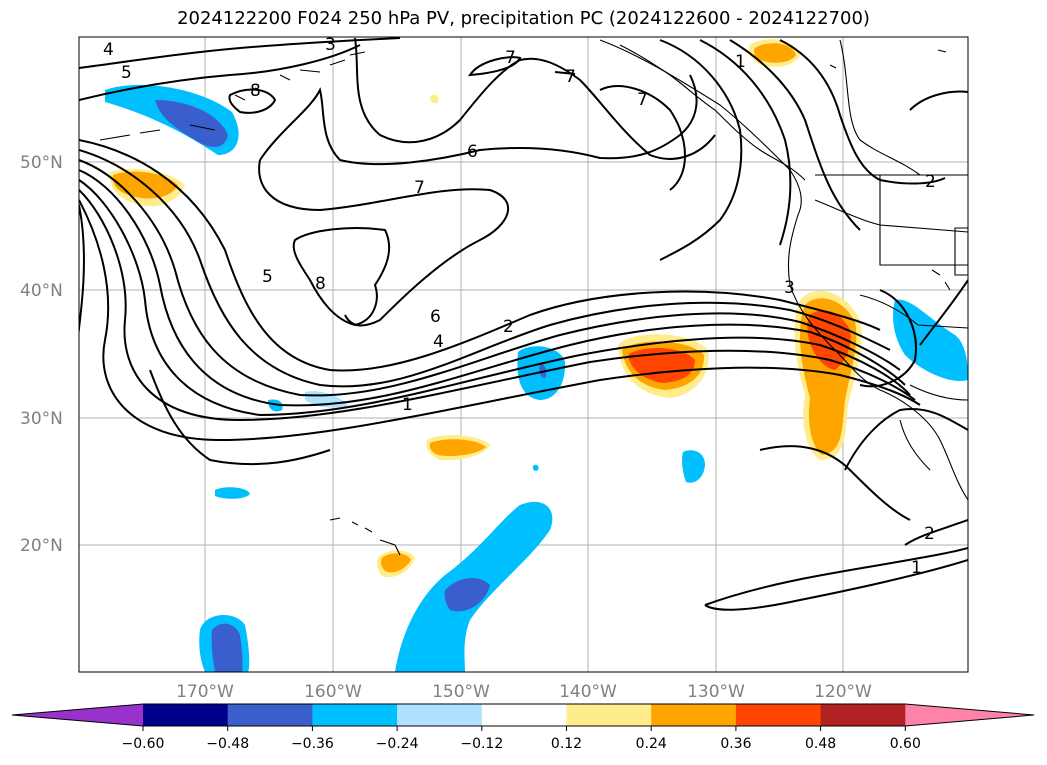 This screenshot has width=1047, height=765. I want to click on lat-label-30n: 30°N, so click(41, 419).